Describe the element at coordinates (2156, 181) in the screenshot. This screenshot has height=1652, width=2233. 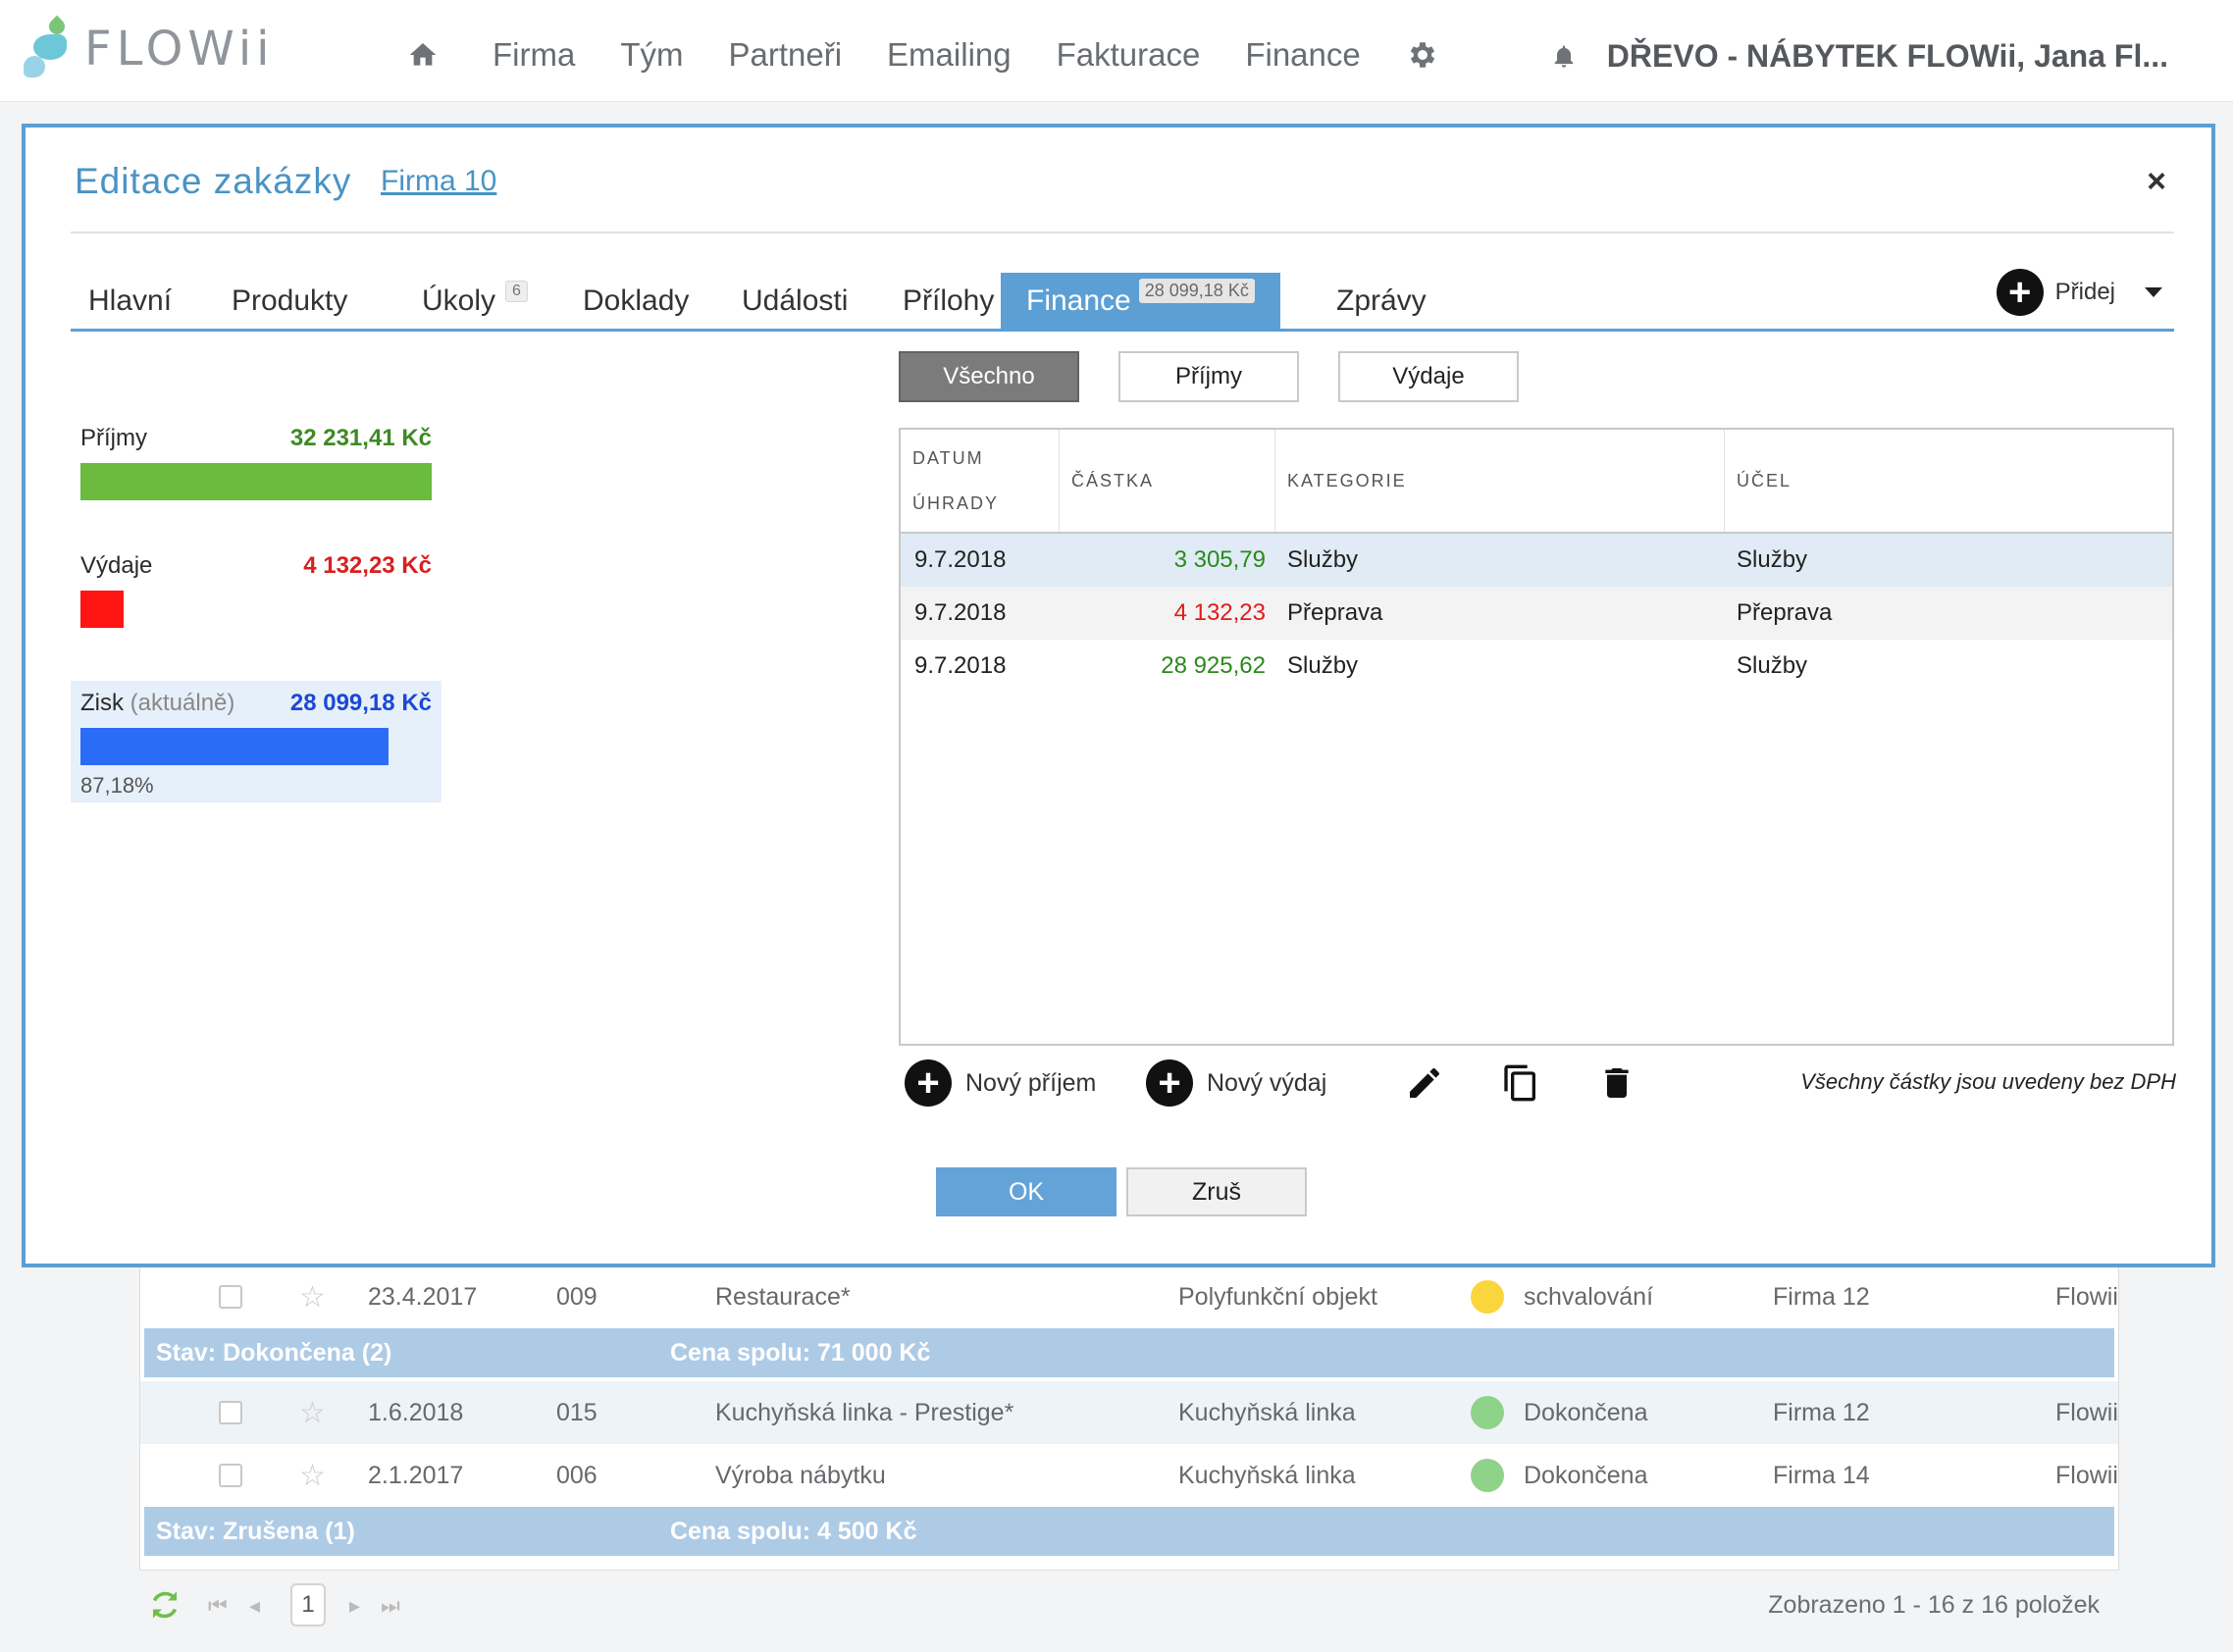
I see `close-icon: ×` at that location.